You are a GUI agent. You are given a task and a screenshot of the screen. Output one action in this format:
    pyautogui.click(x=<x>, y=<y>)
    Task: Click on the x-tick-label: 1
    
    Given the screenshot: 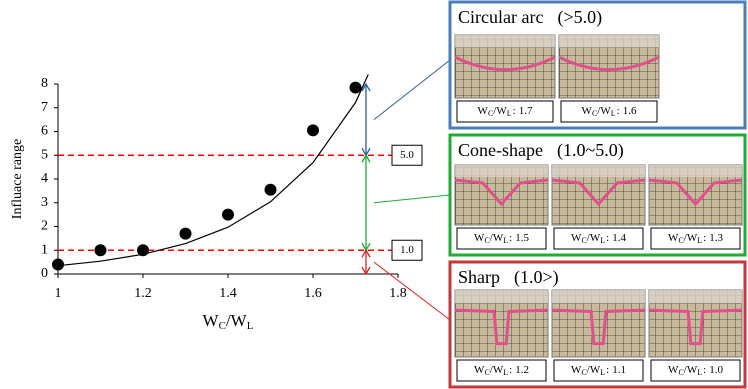 What is the action you would take?
    pyautogui.click(x=58, y=293)
    